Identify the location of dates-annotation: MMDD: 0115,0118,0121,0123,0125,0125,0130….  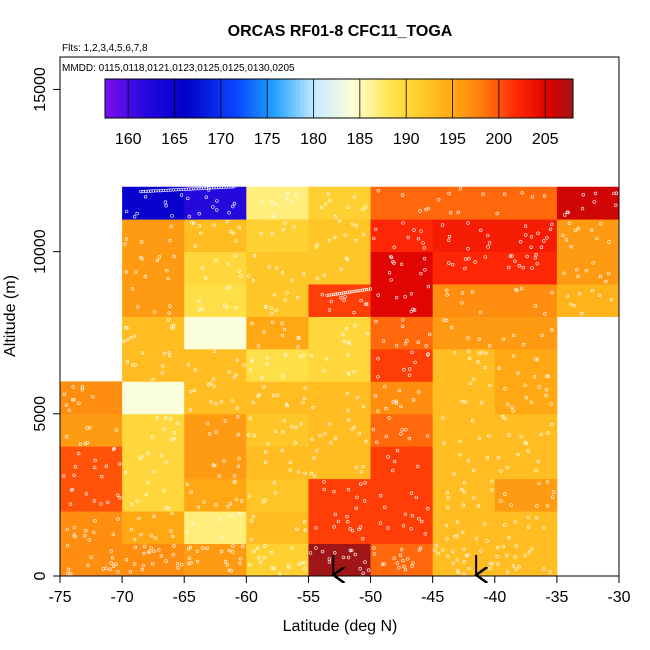
(178, 68).